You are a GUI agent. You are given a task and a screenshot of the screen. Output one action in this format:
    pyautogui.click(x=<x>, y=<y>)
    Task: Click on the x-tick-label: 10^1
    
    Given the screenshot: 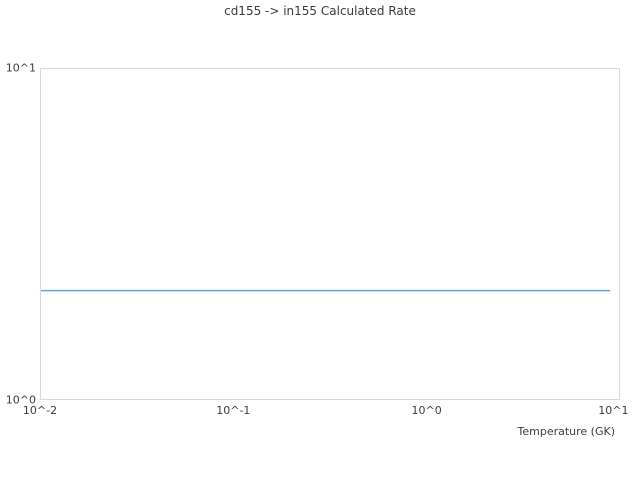 What is the action you would take?
    pyautogui.click(x=613, y=410)
    